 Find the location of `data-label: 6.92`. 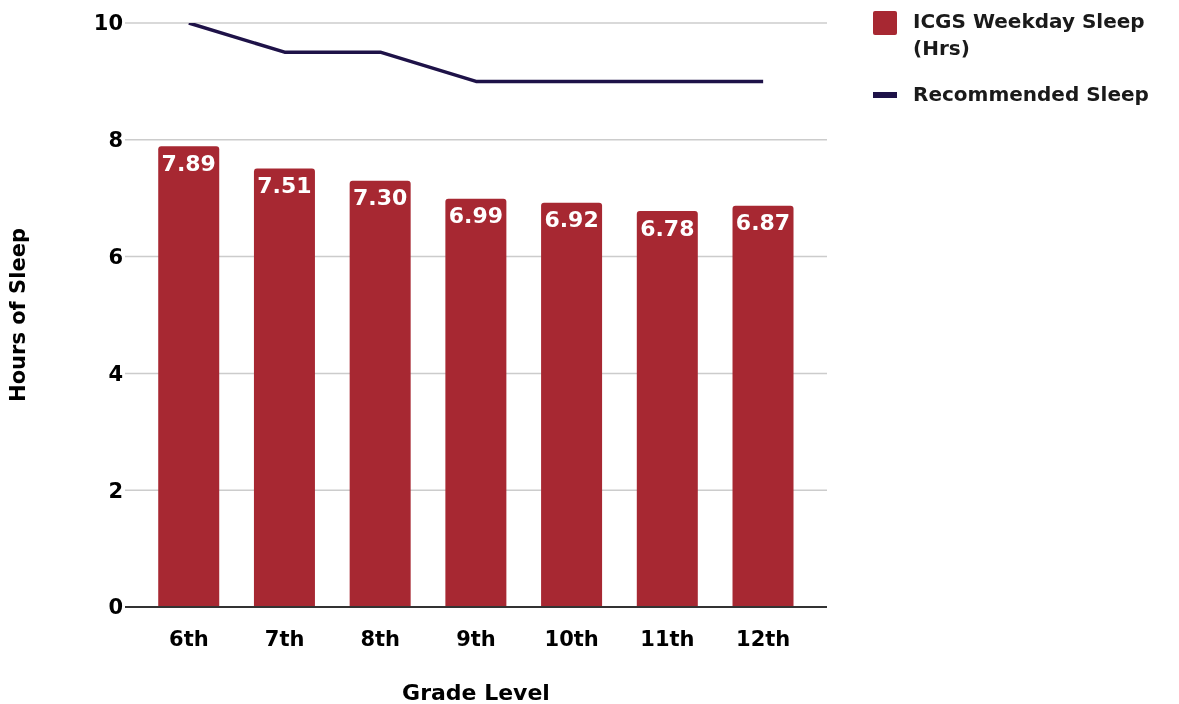

data-label: 6.92 is located at coordinates (571, 220).